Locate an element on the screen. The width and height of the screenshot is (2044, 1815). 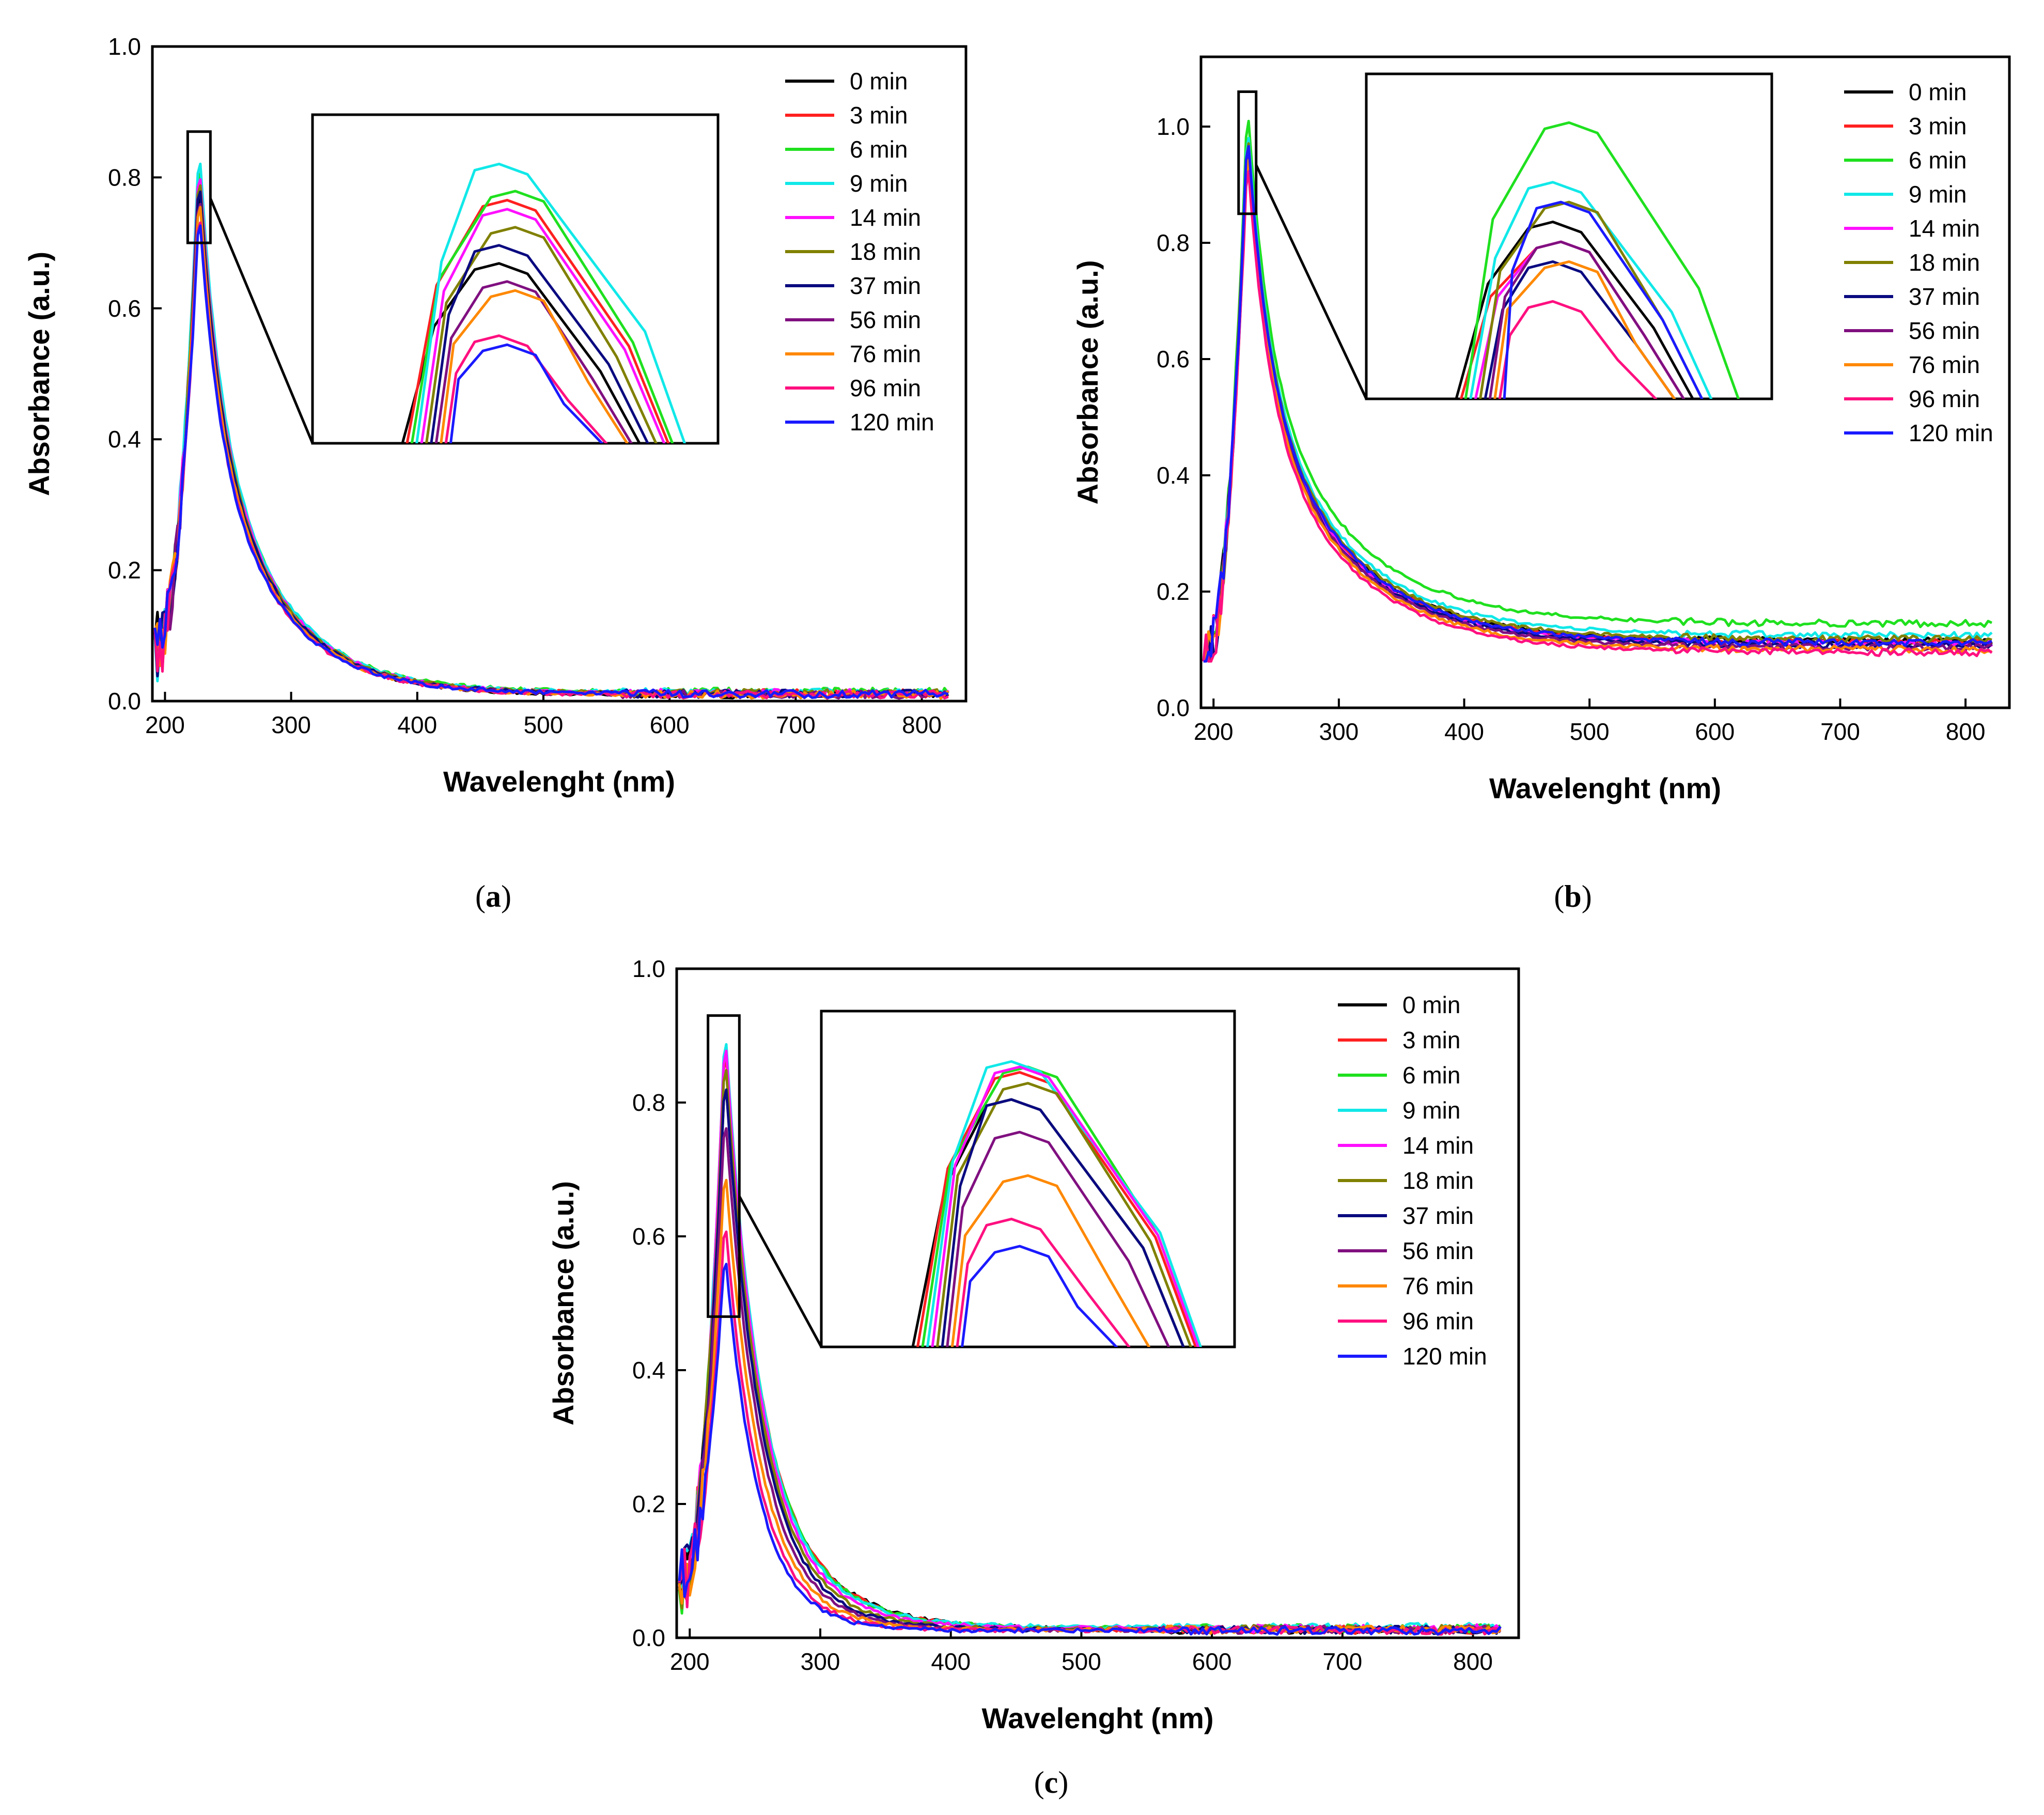
series-line-96-min is located at coordinates (1597, 416).